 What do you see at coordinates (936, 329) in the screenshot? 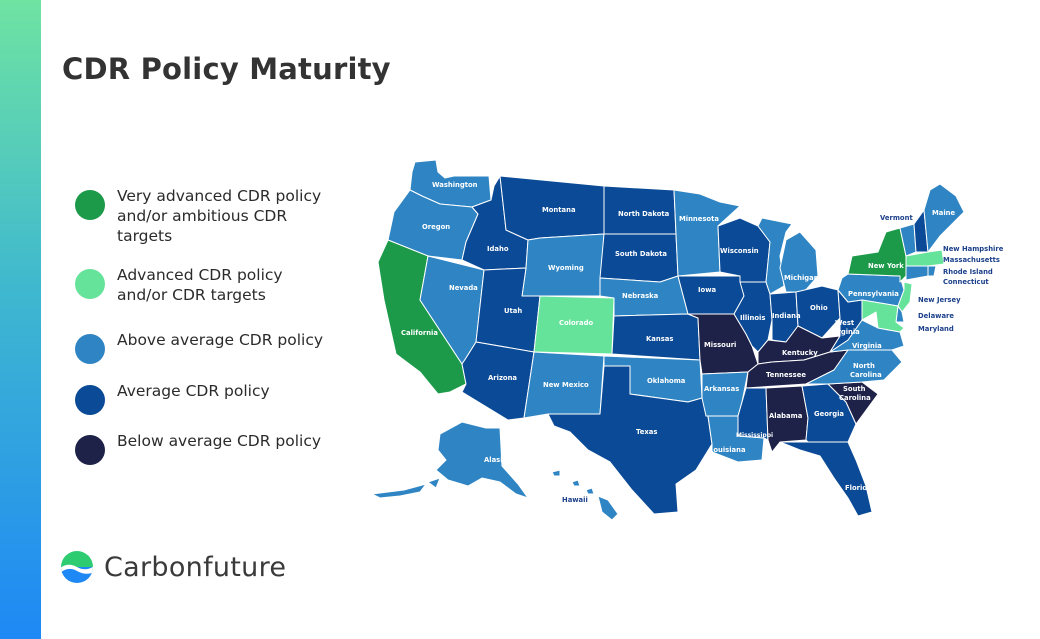
I see `label-maryland: Maryland` at bounding box center [936, 329].